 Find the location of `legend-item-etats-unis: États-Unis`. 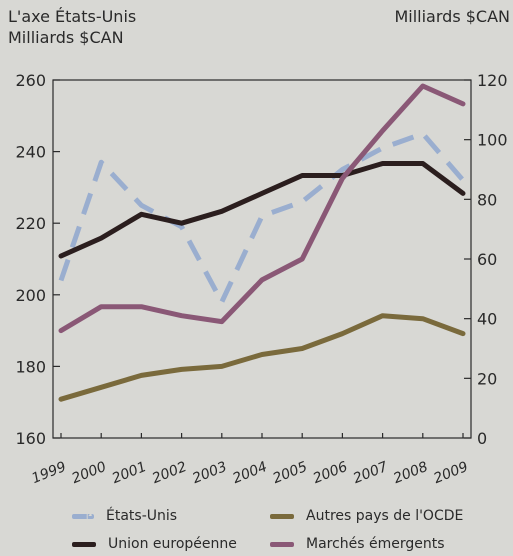

legend-item-etats-unis: États-Unis is located at coordinates (124, 516).